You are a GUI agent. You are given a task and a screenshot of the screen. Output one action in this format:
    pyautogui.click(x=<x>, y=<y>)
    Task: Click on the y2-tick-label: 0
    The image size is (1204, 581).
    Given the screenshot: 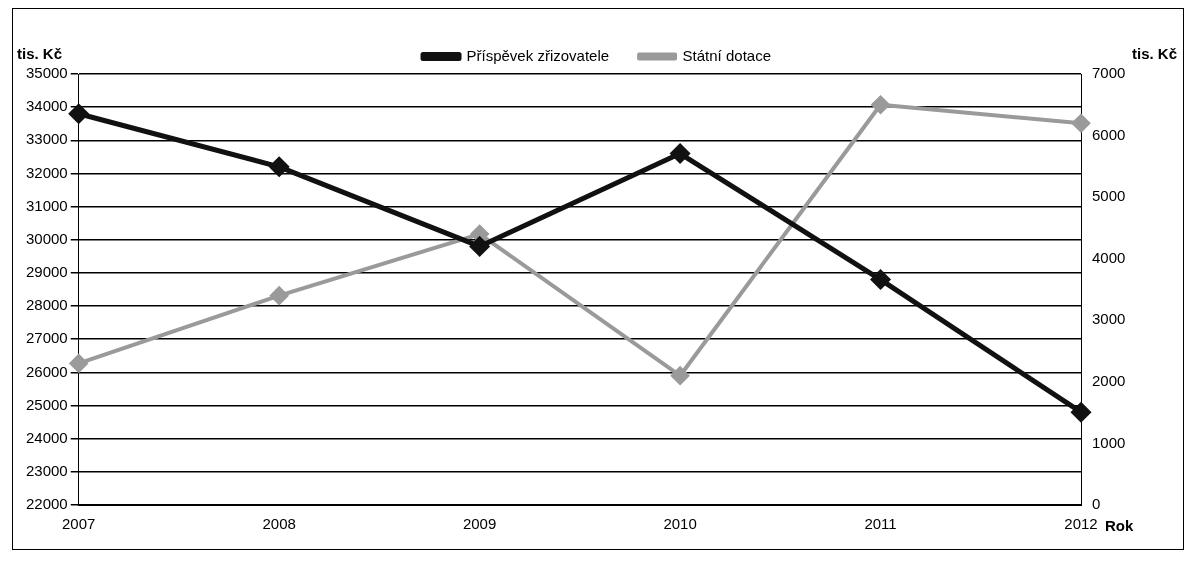 What is the action you would take?
    pyautogui.click(x=1096, y=504)
    